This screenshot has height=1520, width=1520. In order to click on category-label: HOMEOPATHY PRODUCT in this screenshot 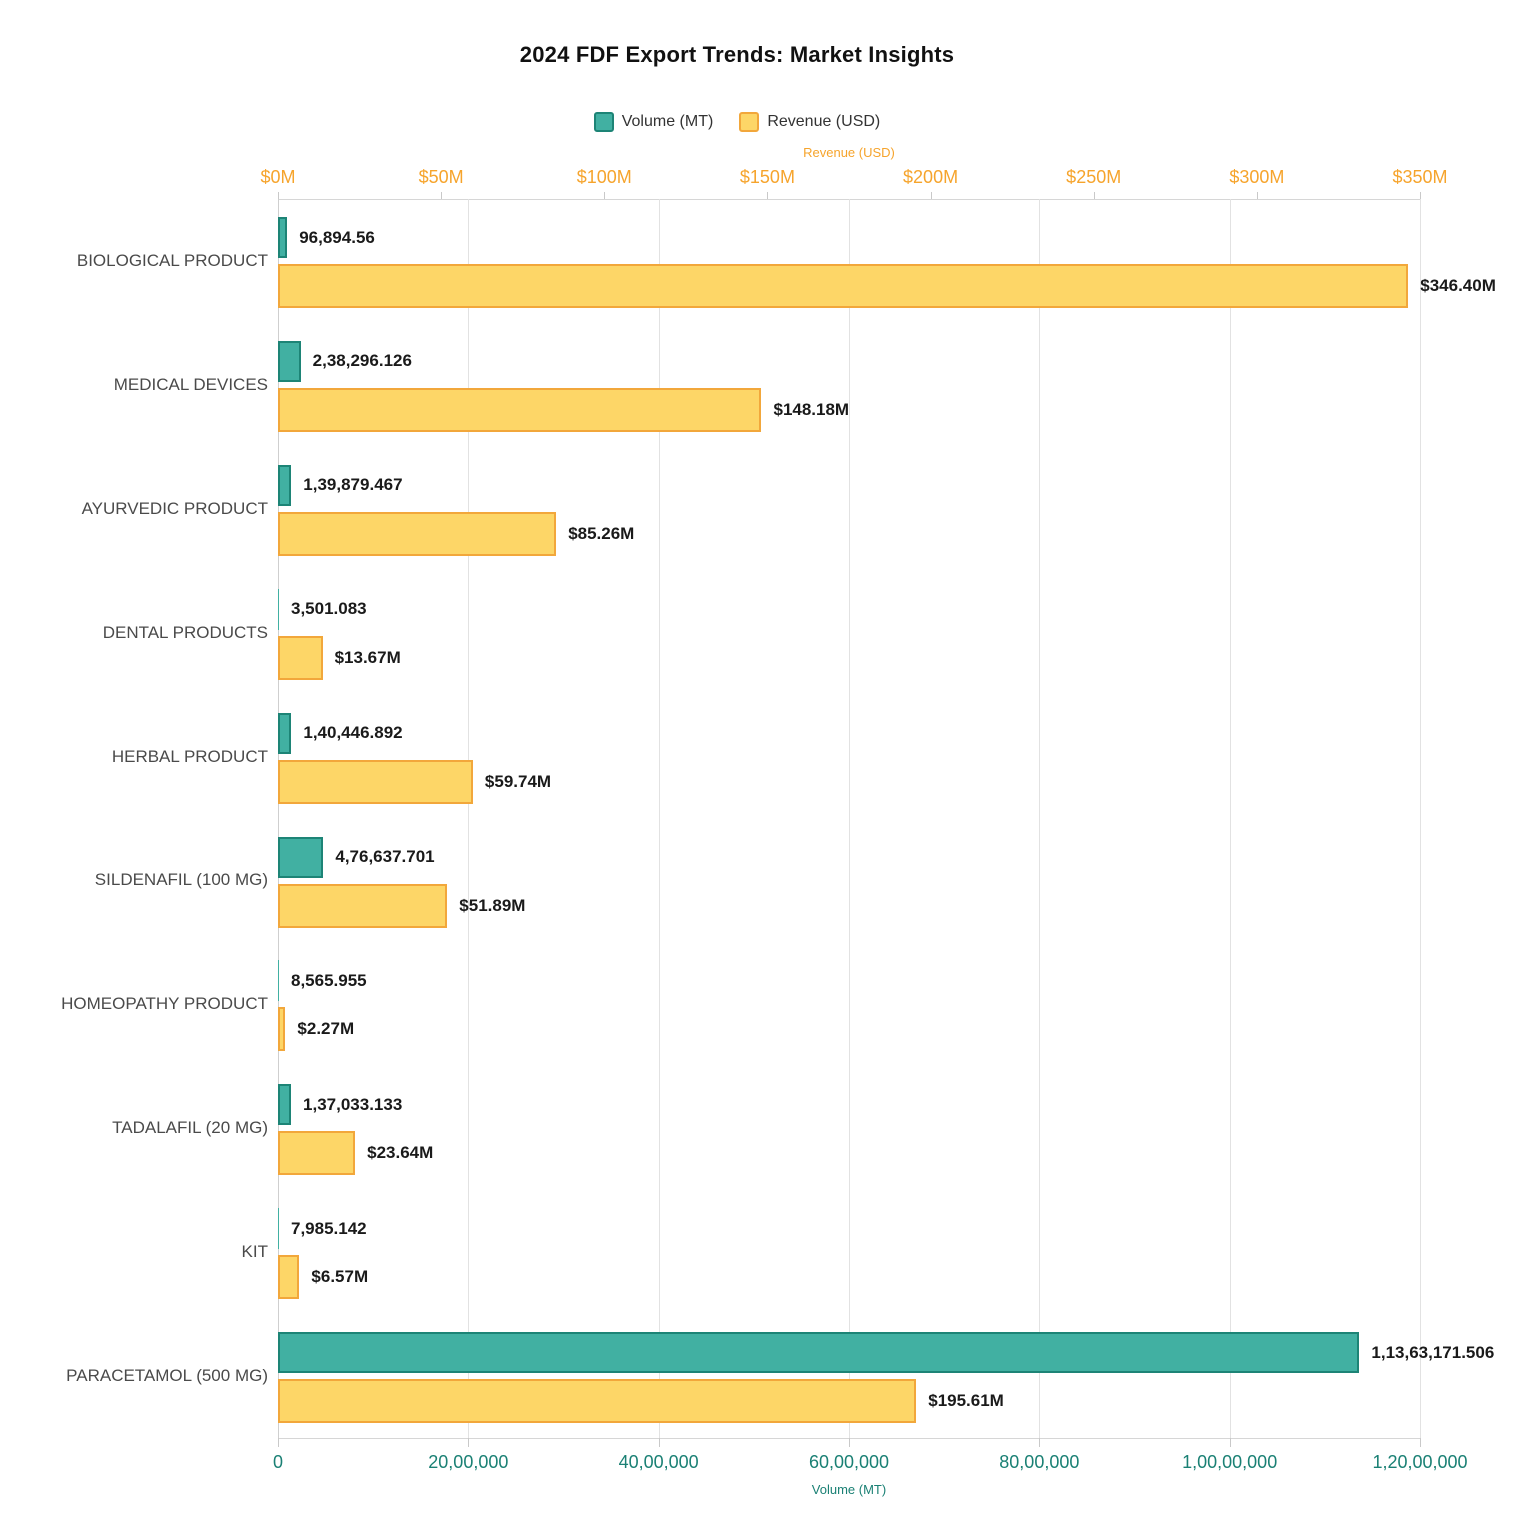, I will do `click(164, 1004)`.